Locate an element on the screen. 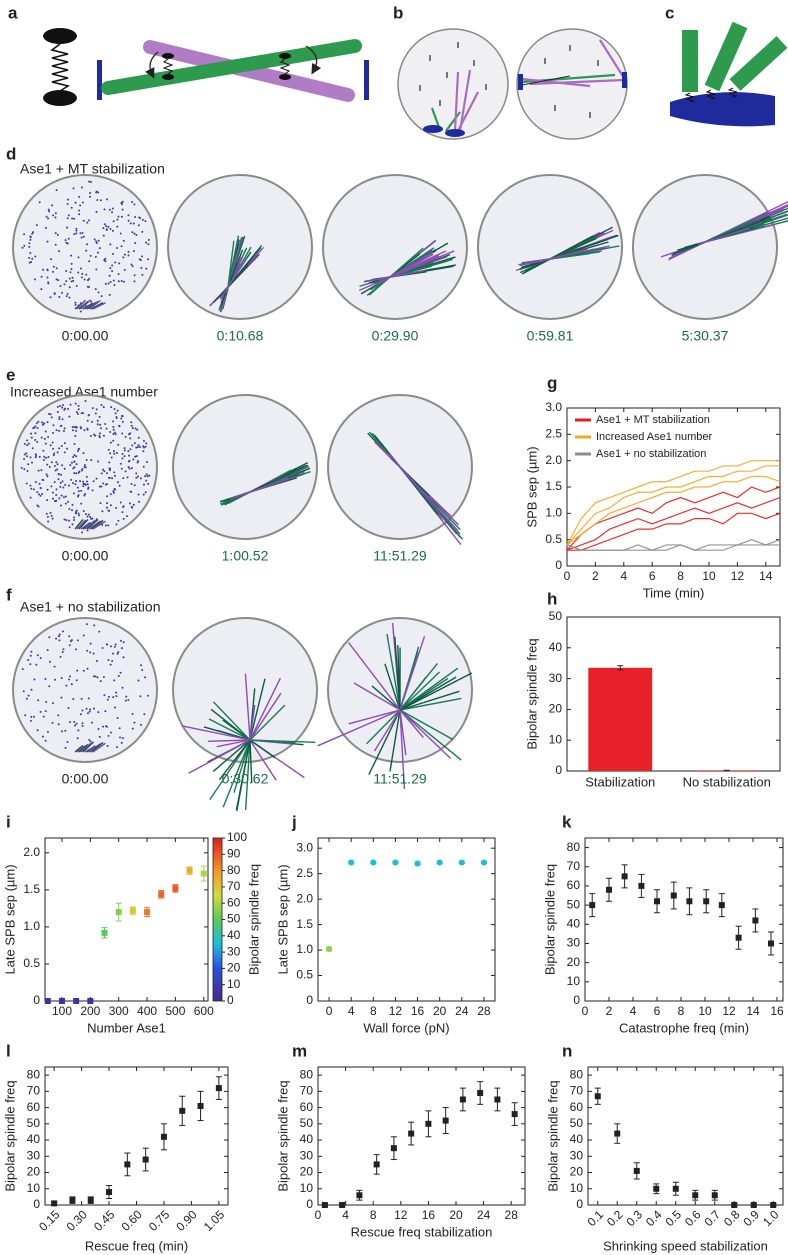 The height and width of the screenshot is (1255, 788). error-bar is located at coordinates (620, 668).